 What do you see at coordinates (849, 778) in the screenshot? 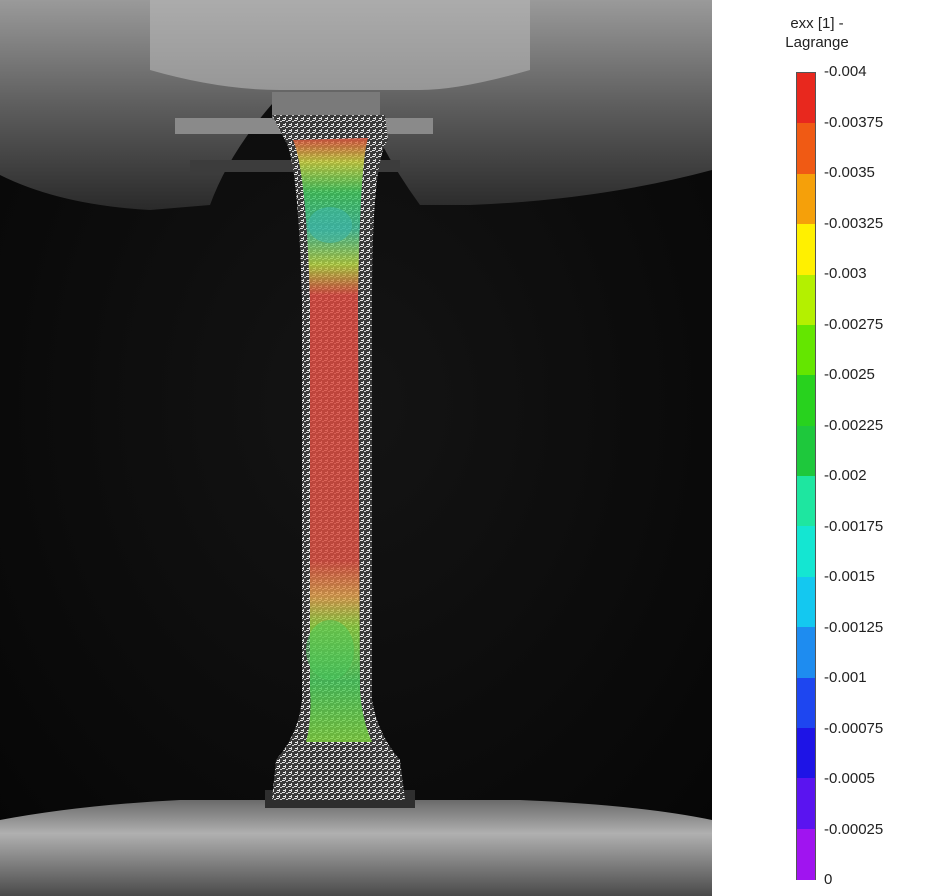
I see `colorbar-tick-label: -0.0005` at bounding box center [849, 778].